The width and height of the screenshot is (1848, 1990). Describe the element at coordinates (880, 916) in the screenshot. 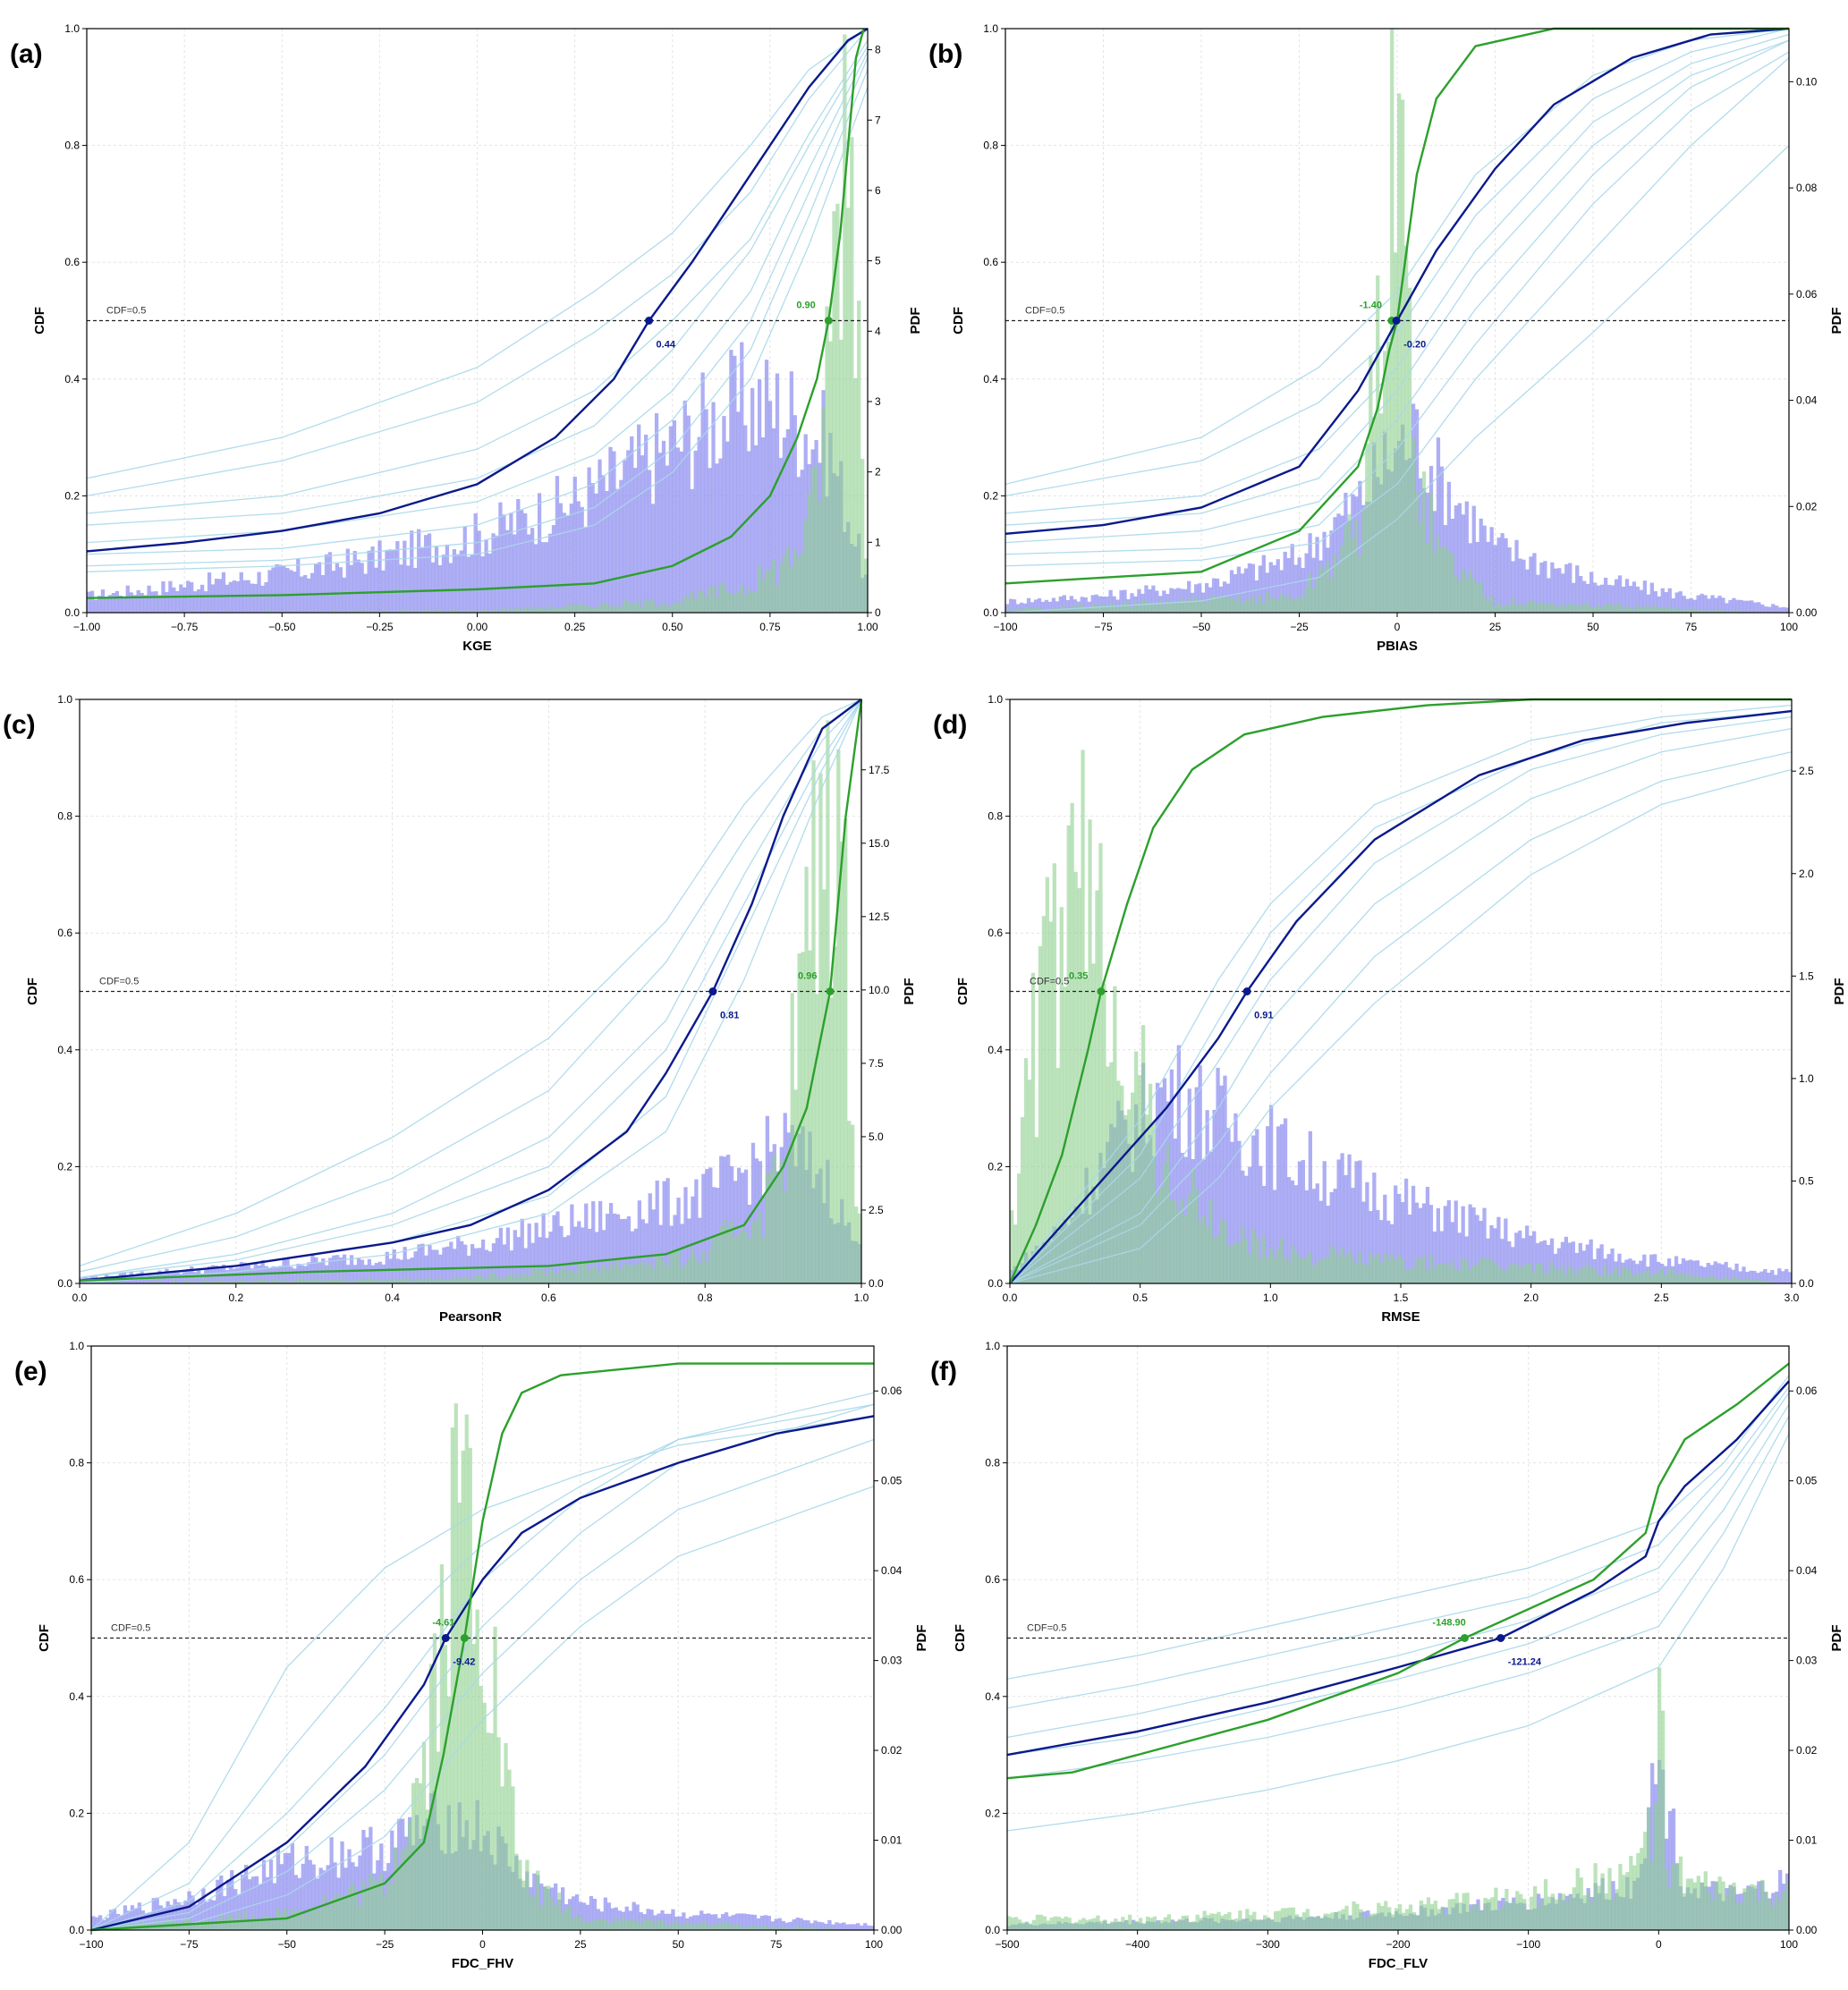

I see `y2-tick-label: 12.5` at that location.